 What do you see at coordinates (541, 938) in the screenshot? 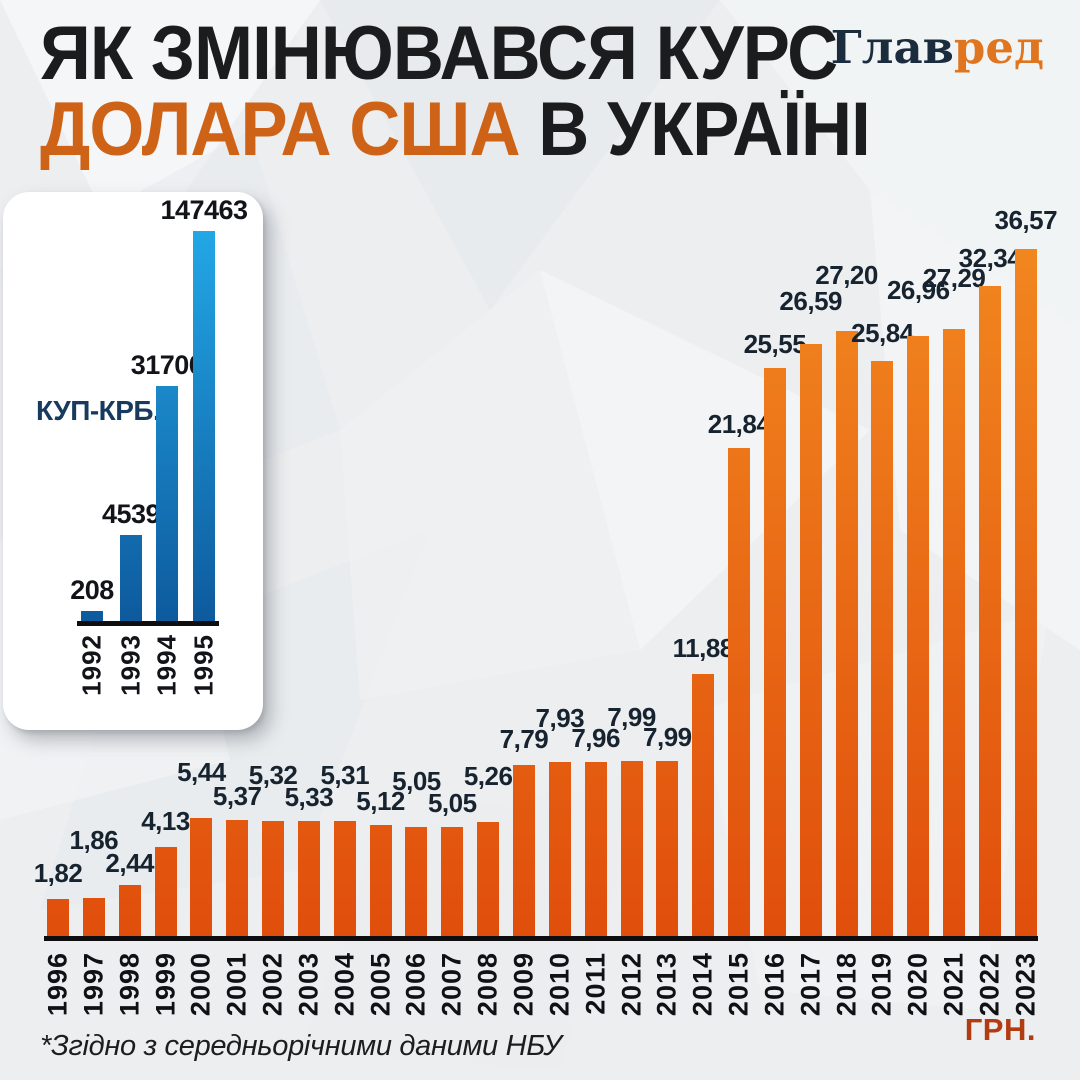
I see `main-chart-axis` at bounding box center [541, 938].